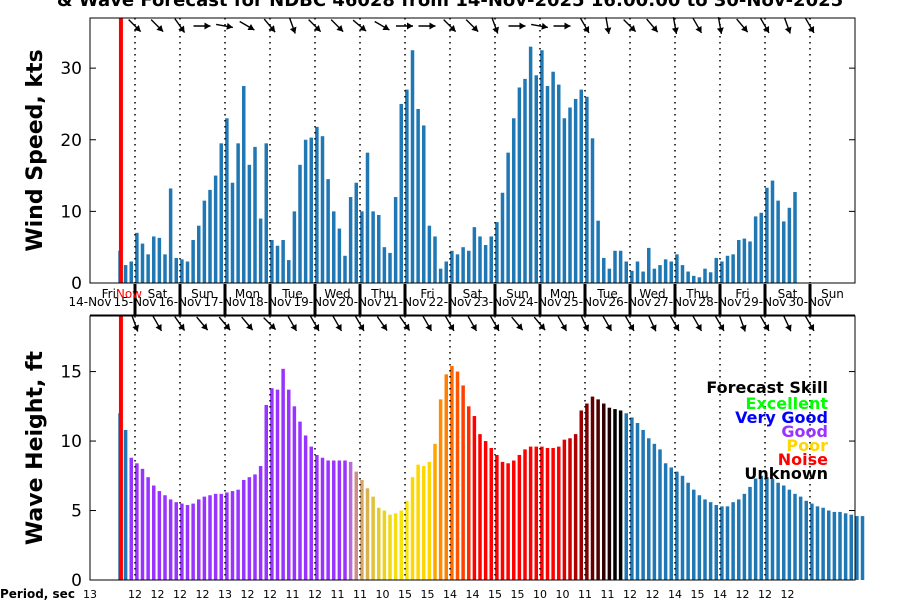 Image resolution: width=900 pixels, height=604 pixels. What do you see at coordinates (247, 294) in the screenshot?
I see `day-name-label: Mon` at bounding box center [247, 294].